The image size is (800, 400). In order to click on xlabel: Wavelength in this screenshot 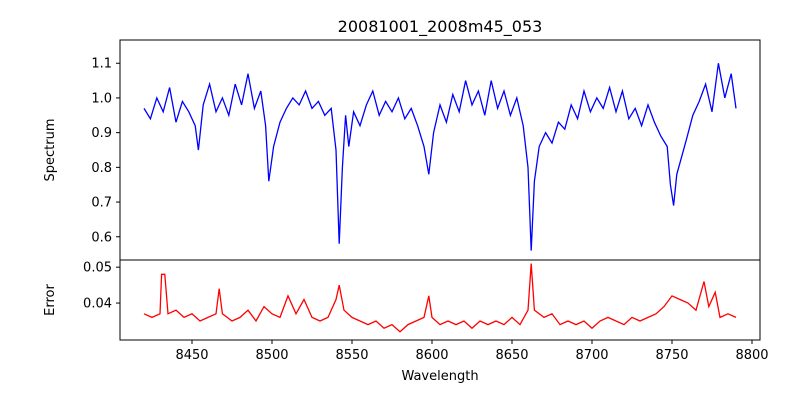, I will do `click(439, 376)`.